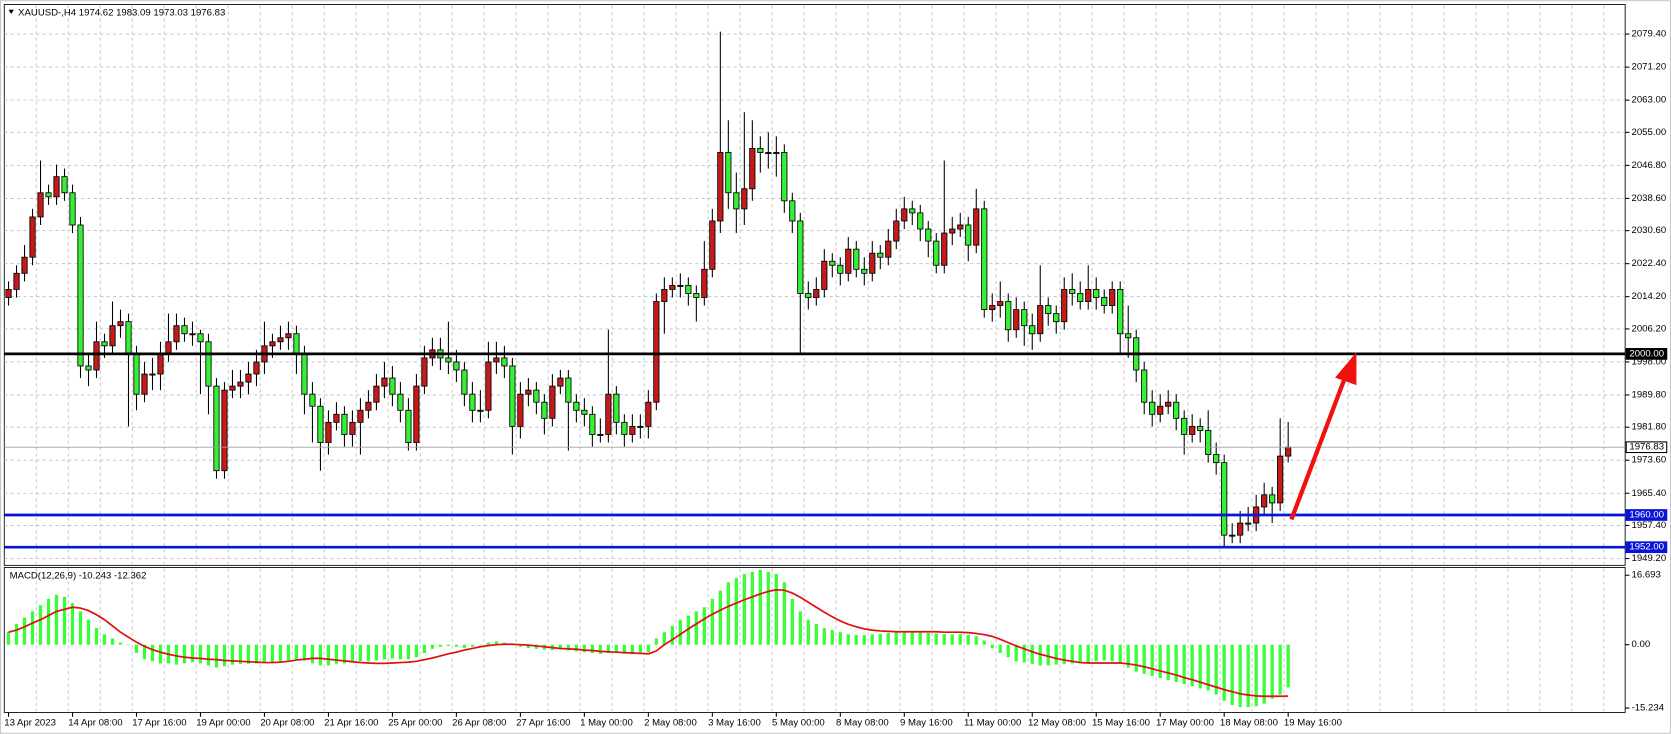 The width and height of the screenshot is (1671, 734). Describe the element at coordinates (1649, 230) in the screenshot. I see `y-tick-label: 2030.60` at that location.